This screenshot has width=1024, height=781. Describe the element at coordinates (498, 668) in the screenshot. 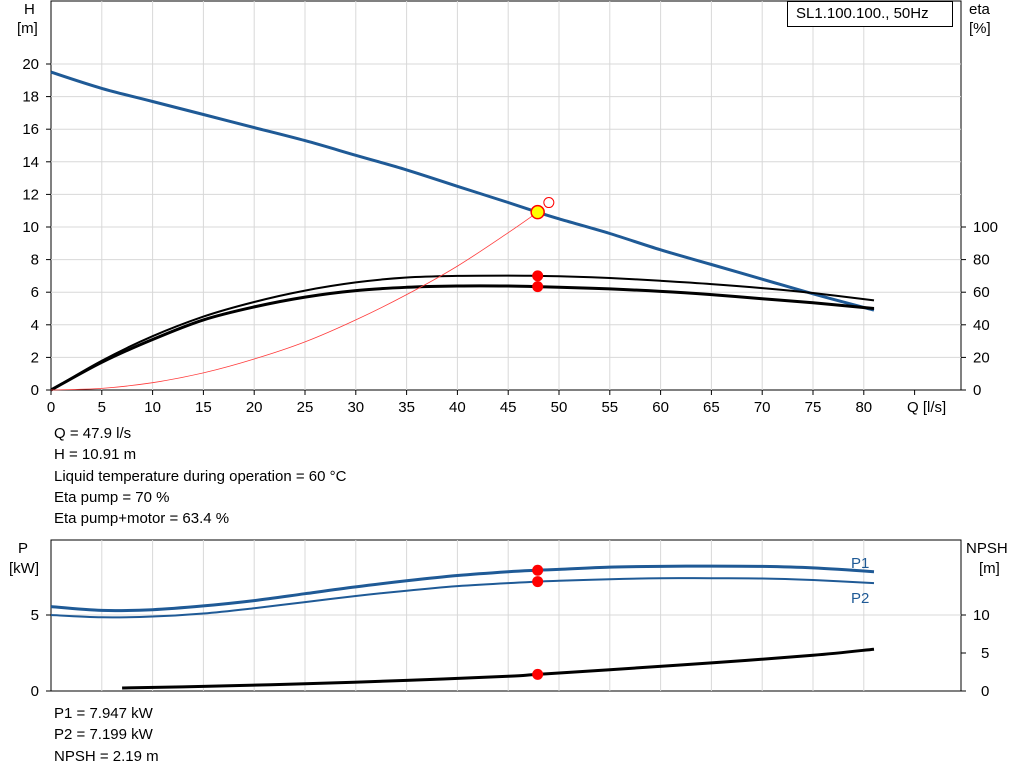

I see `npsh-curve` at that location.